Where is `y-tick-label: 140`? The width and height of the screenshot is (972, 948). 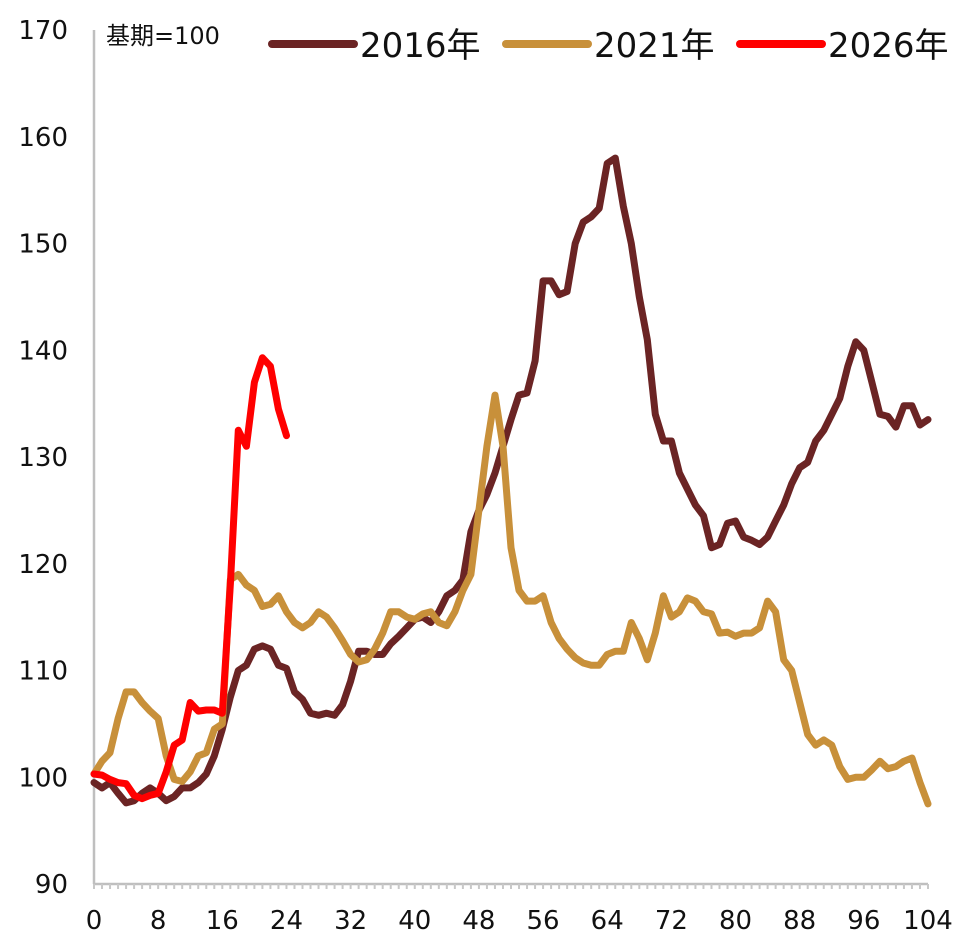 y-tick-label: 140 is located at coordinates (43, 351).